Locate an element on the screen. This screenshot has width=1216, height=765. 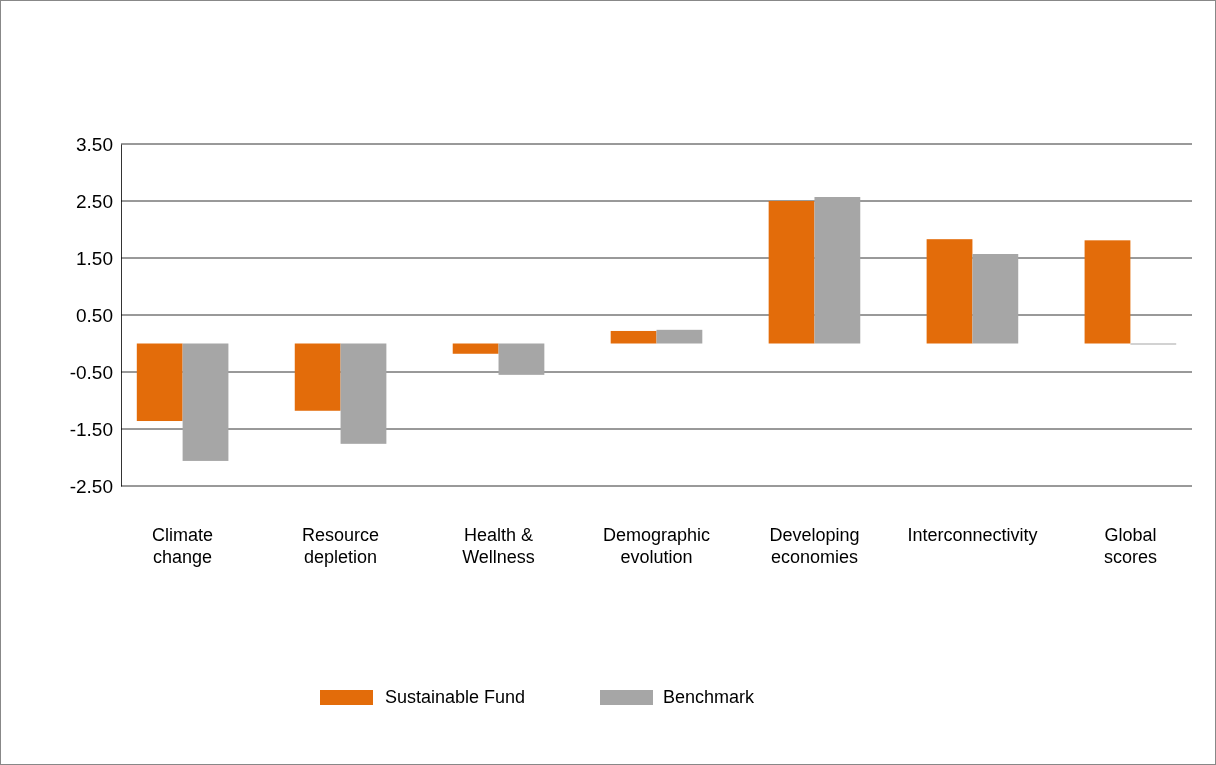
x-tick-label: Interconnectivity is located at coordinates (972, 535).